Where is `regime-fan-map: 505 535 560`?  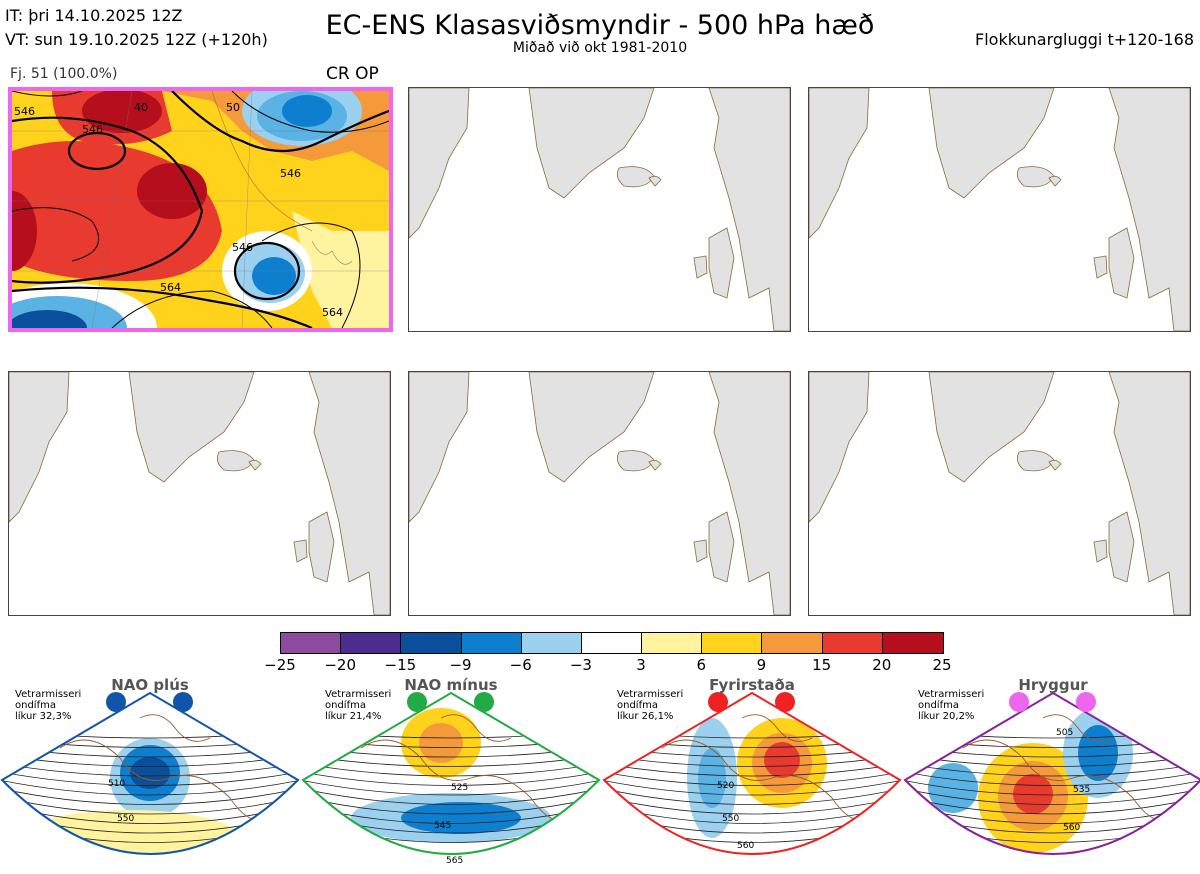 regime-fan-map: 505 535 560 is located at coordinates (1051, 781).